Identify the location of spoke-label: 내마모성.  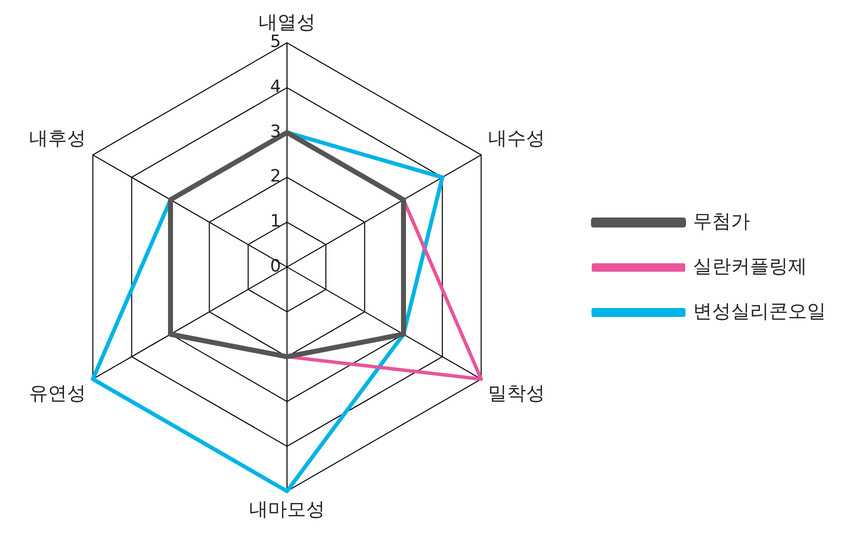
(287, 509).